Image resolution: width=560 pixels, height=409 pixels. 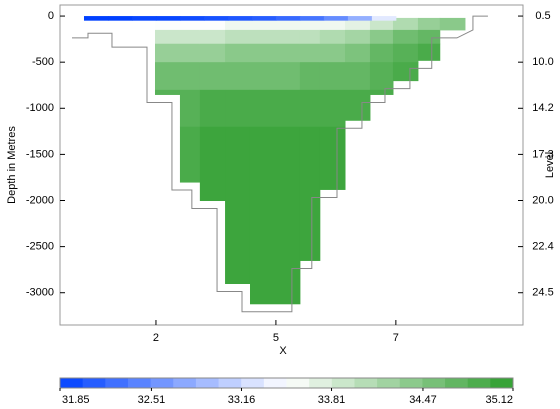 I want to click on y-tick-label: -3000, so click(x=40, y=293).